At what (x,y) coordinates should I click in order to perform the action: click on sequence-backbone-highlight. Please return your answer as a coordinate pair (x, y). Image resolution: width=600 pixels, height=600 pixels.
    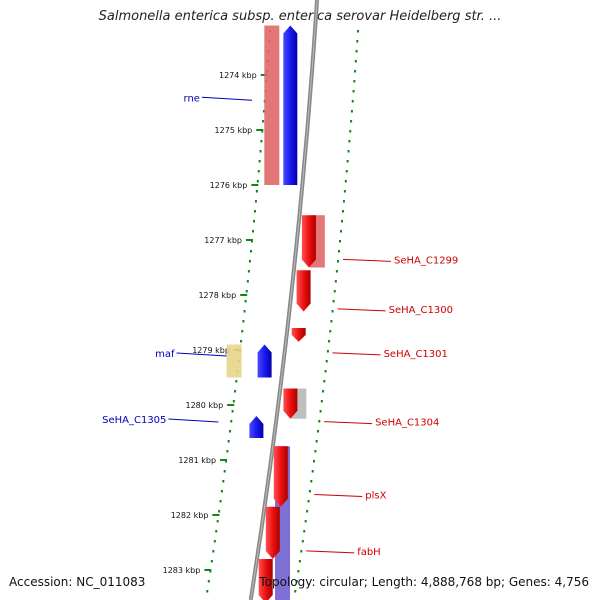
    Looking at the image, I should click on (284, 300).